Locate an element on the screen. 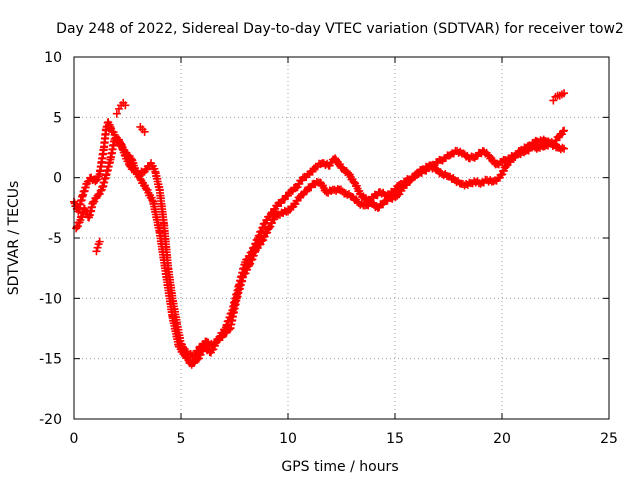  y-tick-label: 0 is located at coordinates (57, 179).